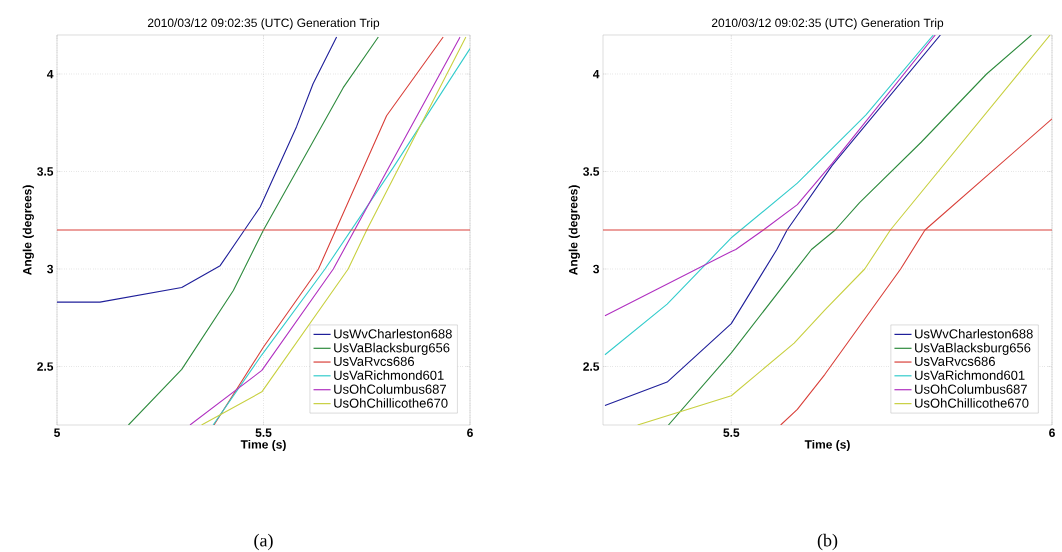  Describe the element at coordinates (197, 169) in the screenshot. I see `line-series` at that location.